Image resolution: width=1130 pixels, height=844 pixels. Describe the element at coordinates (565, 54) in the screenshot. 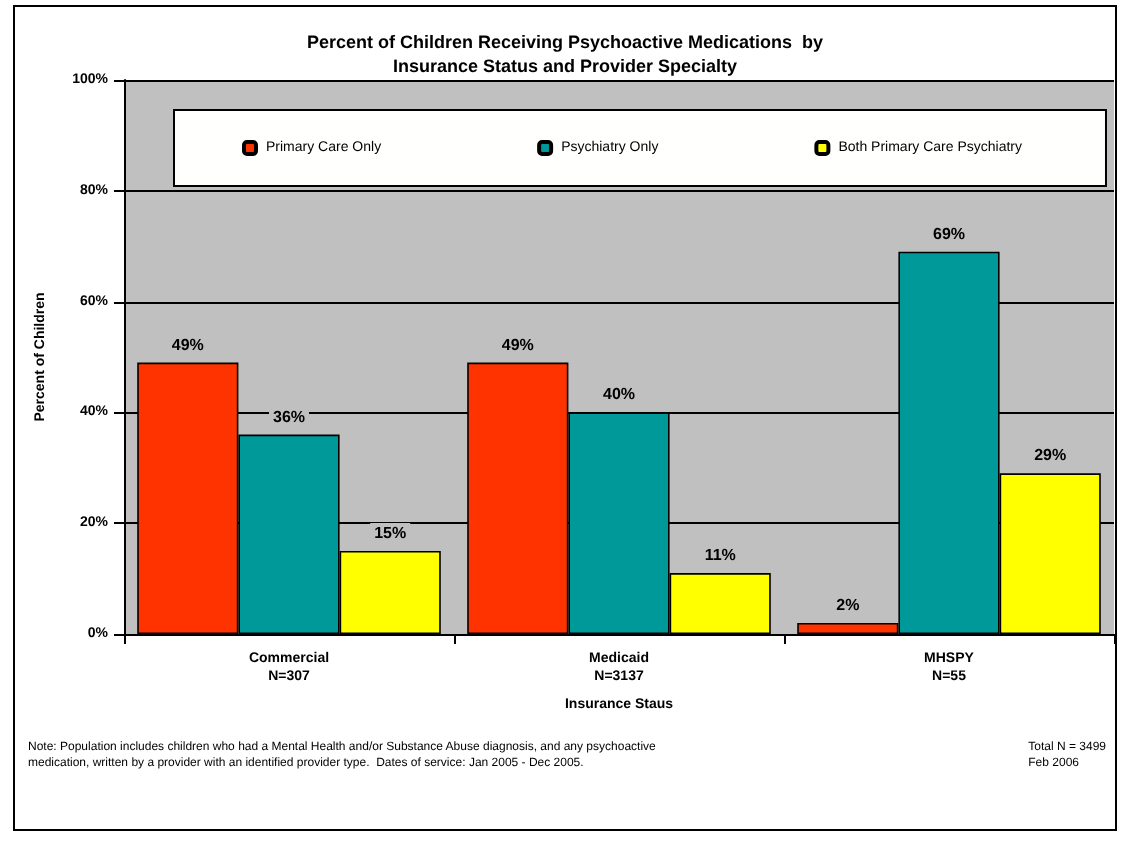

I see `chart-title: Percent of Children Receiving Psychoactive Medications by Insurance Status and Provider Specialty` at that location.